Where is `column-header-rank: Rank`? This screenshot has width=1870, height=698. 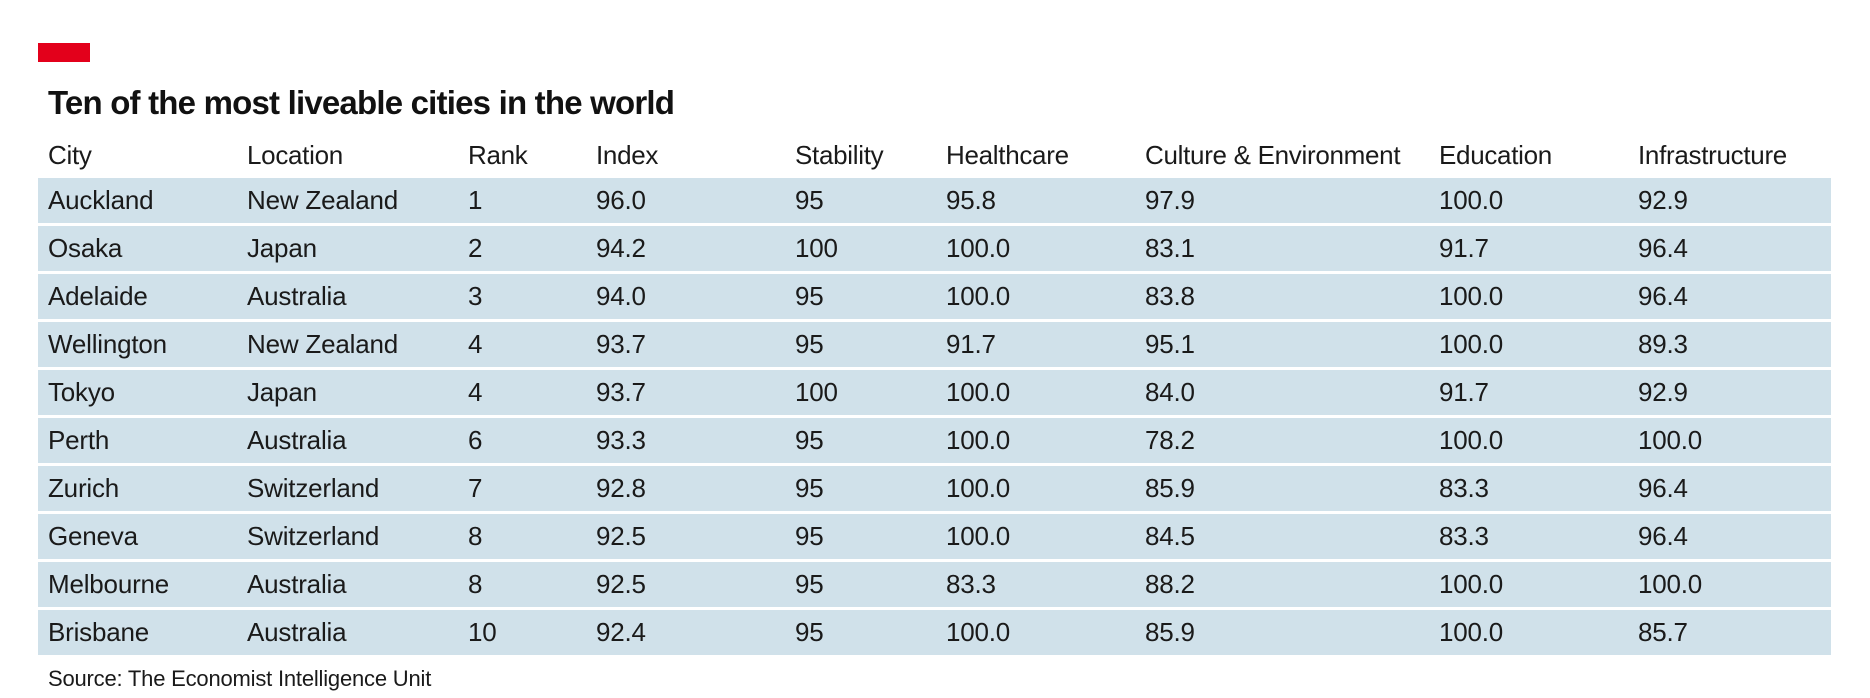 column-header-rank: Rank is located at coordinates (498, 154).